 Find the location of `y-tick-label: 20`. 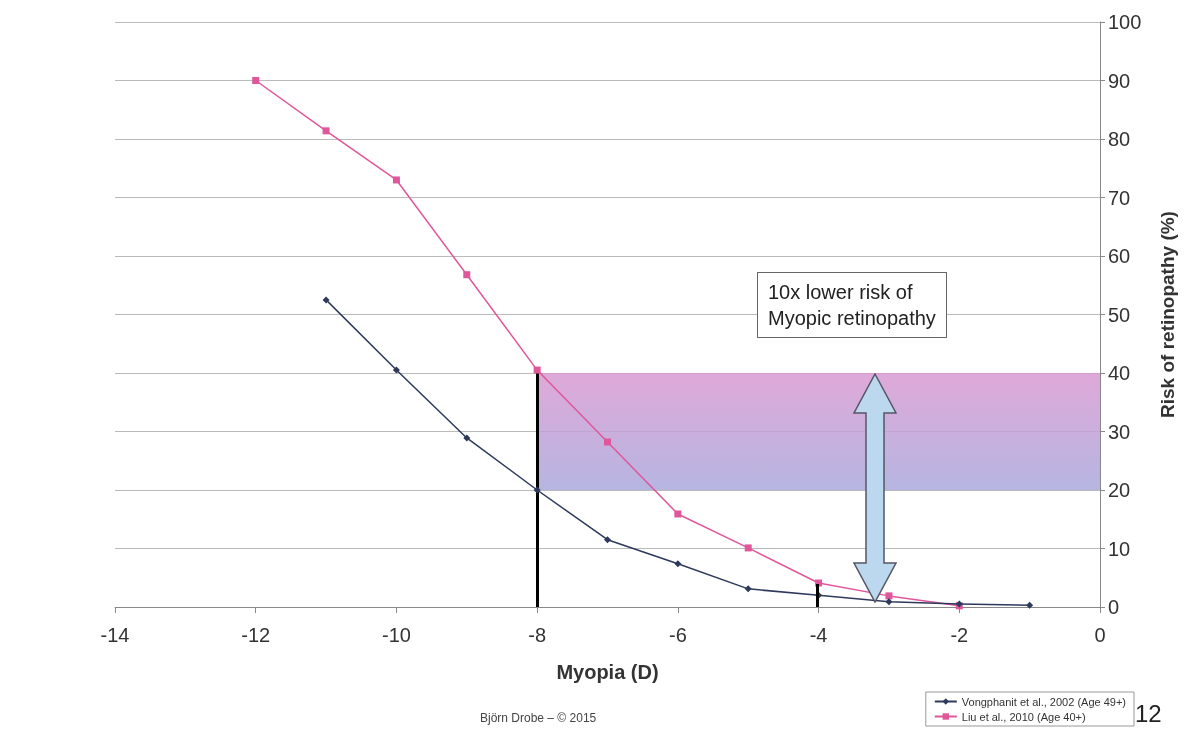

y-tick-label: 20 is located at coordinates (1119, 490).